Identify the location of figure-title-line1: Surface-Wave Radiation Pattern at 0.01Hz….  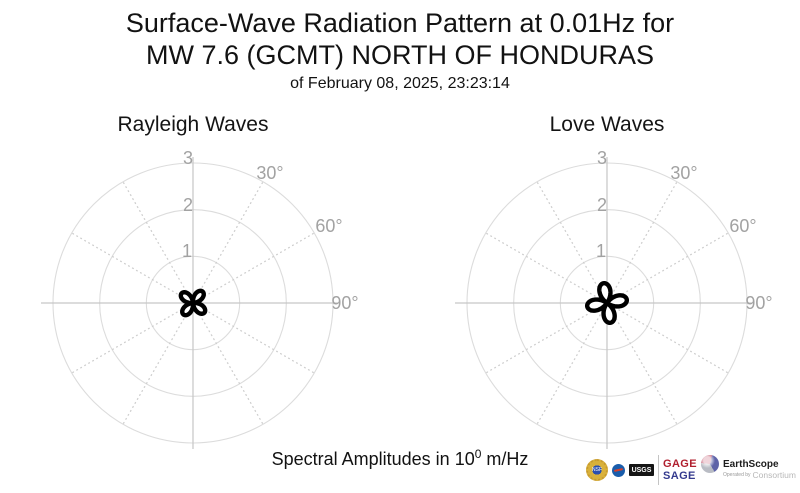
(400, 23).